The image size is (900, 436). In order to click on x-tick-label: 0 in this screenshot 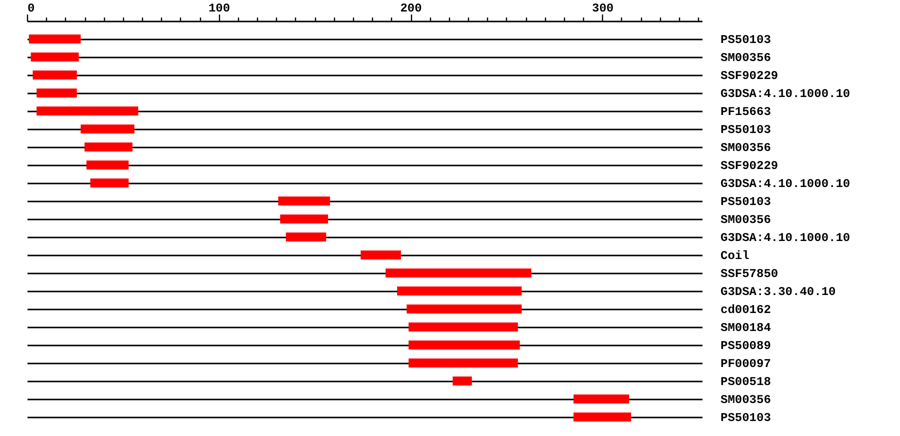, I will do `click(31, 9)`.